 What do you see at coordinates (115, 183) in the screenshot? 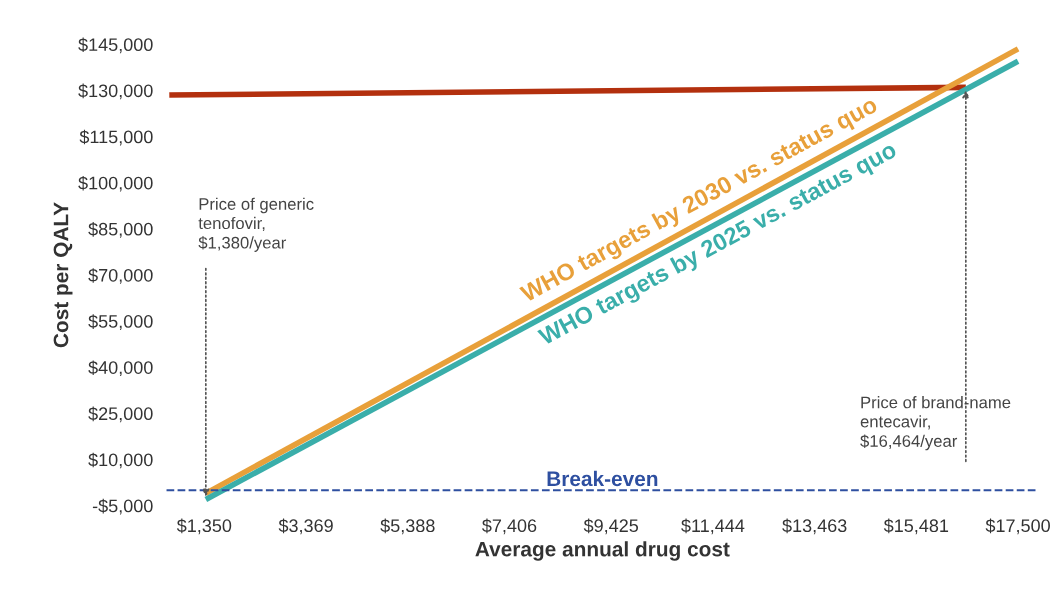
I see `y-tick-label: $100,000` at bounding box center [115, 183].